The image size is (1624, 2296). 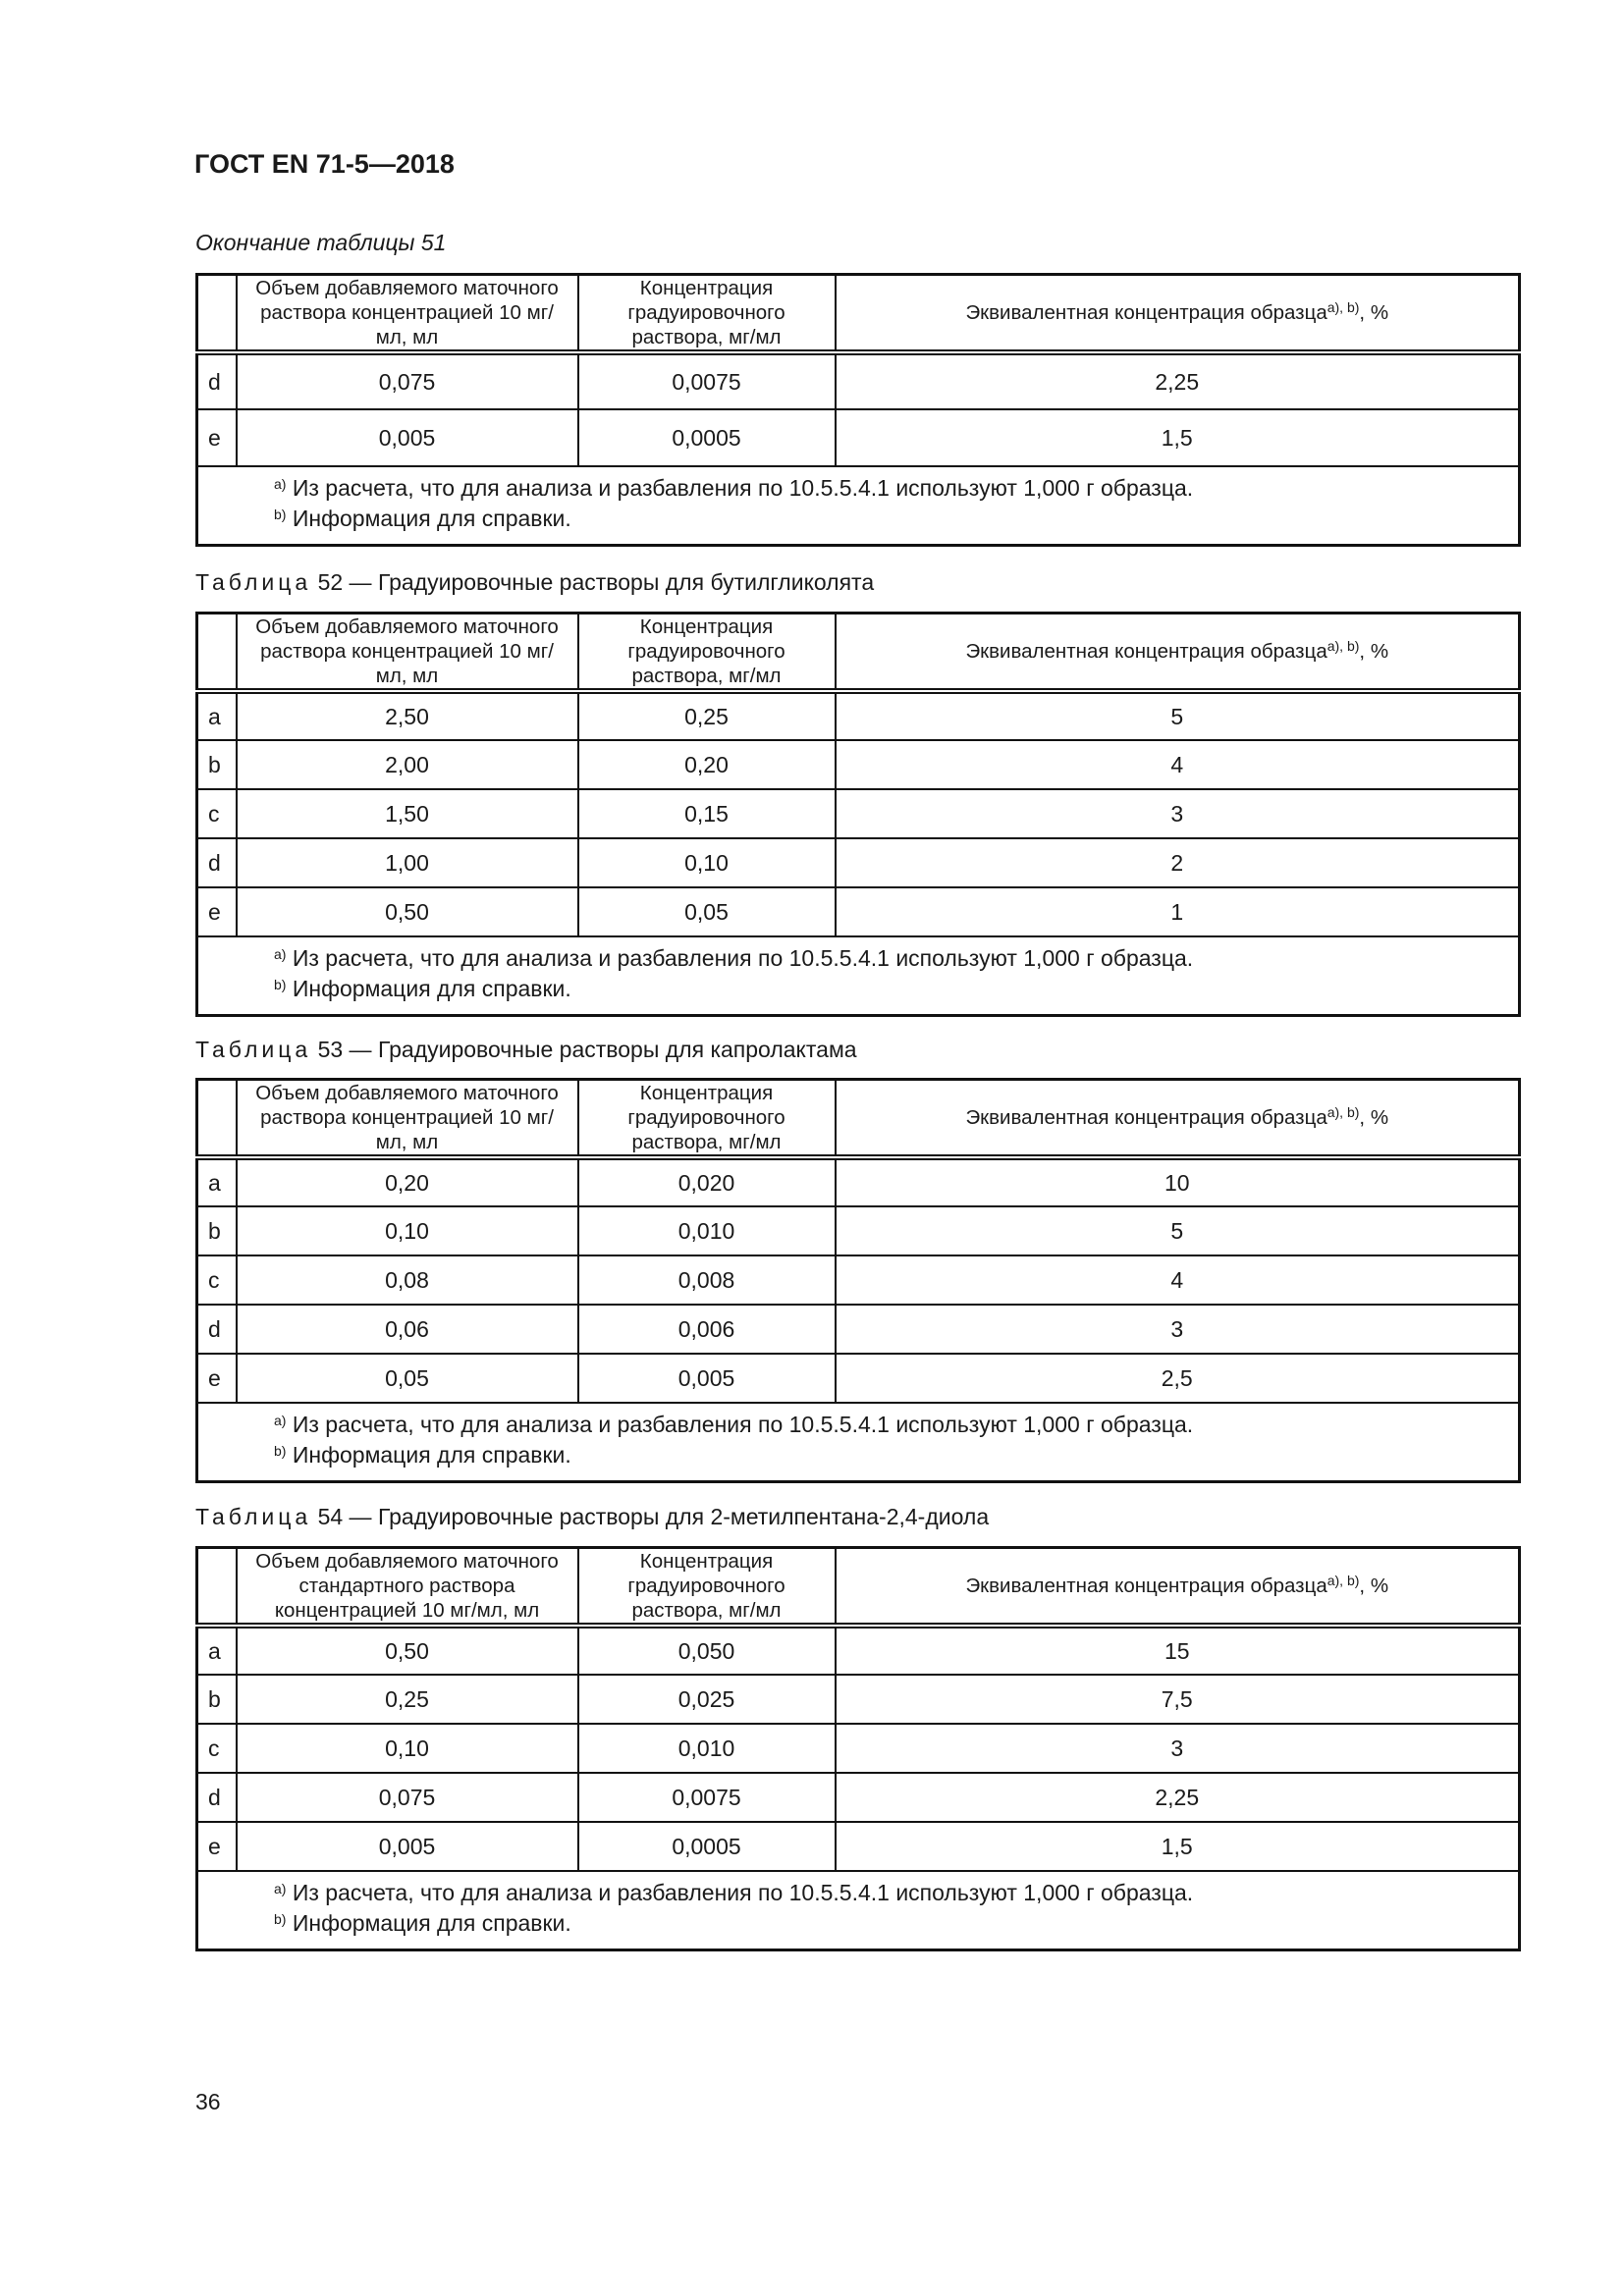 I want to click on table-cell: 0,050, so click(x=706, y=1650).